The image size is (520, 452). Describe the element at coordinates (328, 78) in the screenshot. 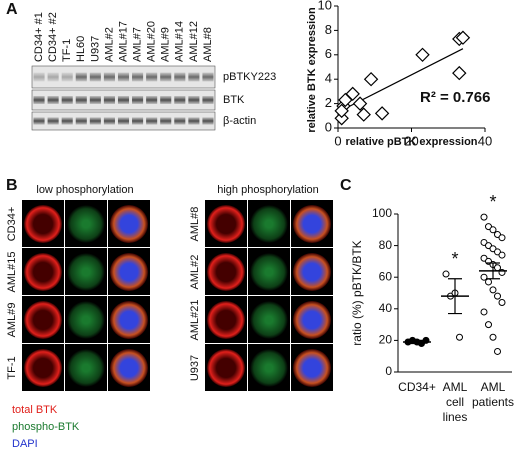

I see `y-tick-label: 4` at that location.